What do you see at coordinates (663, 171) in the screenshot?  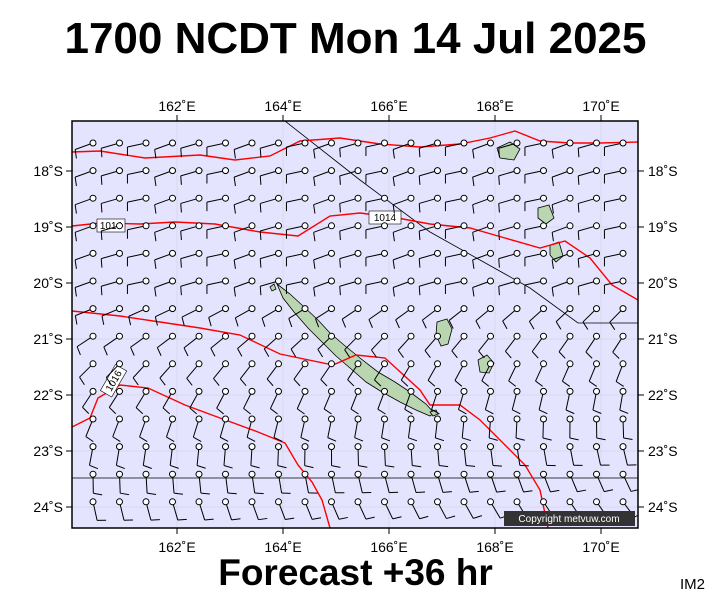 I see `lat-label-18: 18˚S` at bounding box center [663, 171].